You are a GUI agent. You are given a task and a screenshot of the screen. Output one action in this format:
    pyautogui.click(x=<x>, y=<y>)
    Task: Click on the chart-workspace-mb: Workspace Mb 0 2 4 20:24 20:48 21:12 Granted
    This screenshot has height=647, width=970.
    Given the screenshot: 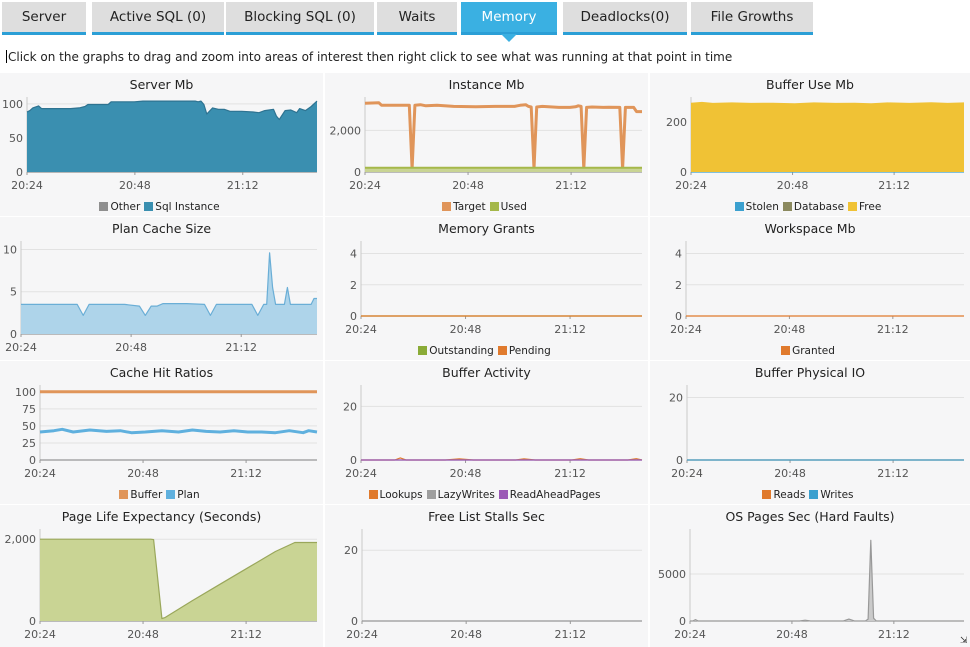 What is the action you would take?
    pyautogui.click(x=810, y=288)
    